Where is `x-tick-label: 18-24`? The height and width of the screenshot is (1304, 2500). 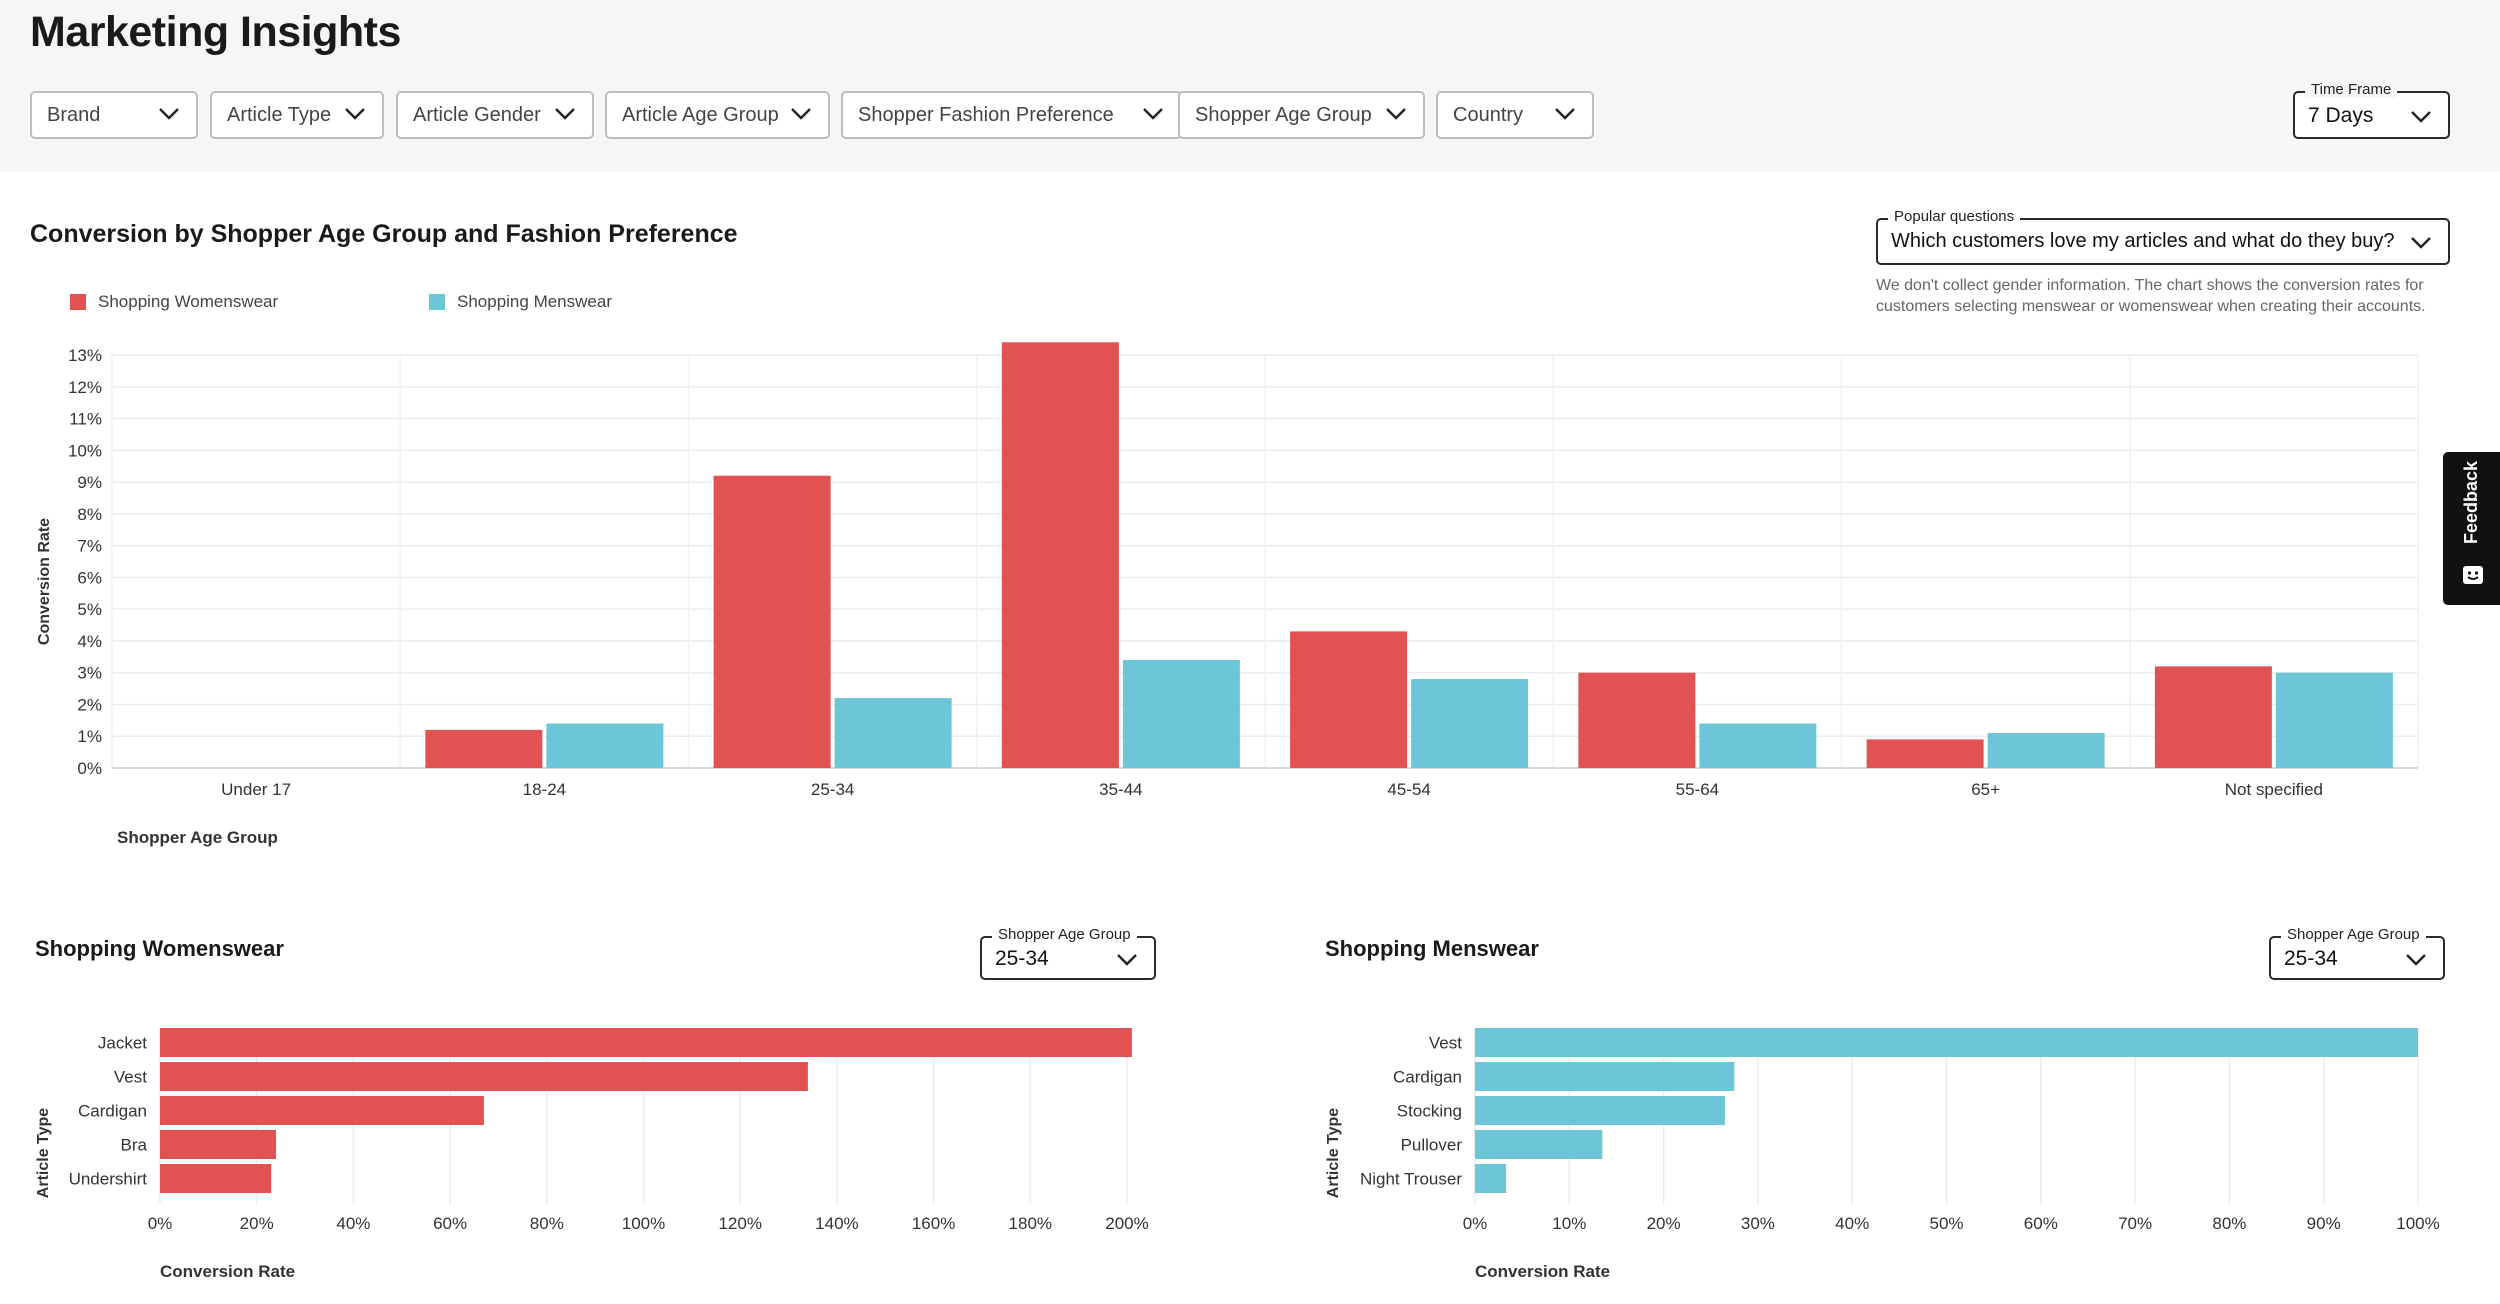
x-tick-label: 18-24 is located at coordinates (544, 789).